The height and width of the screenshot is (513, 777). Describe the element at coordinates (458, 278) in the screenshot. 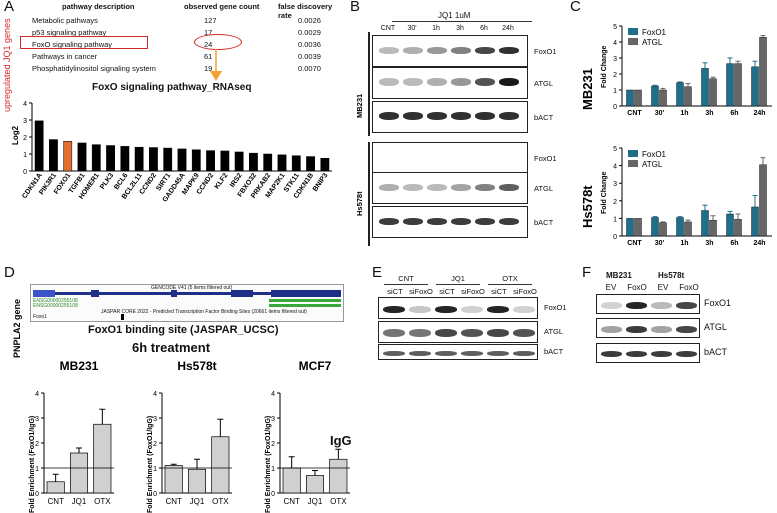

I see `group-label: JQ1` at that location.